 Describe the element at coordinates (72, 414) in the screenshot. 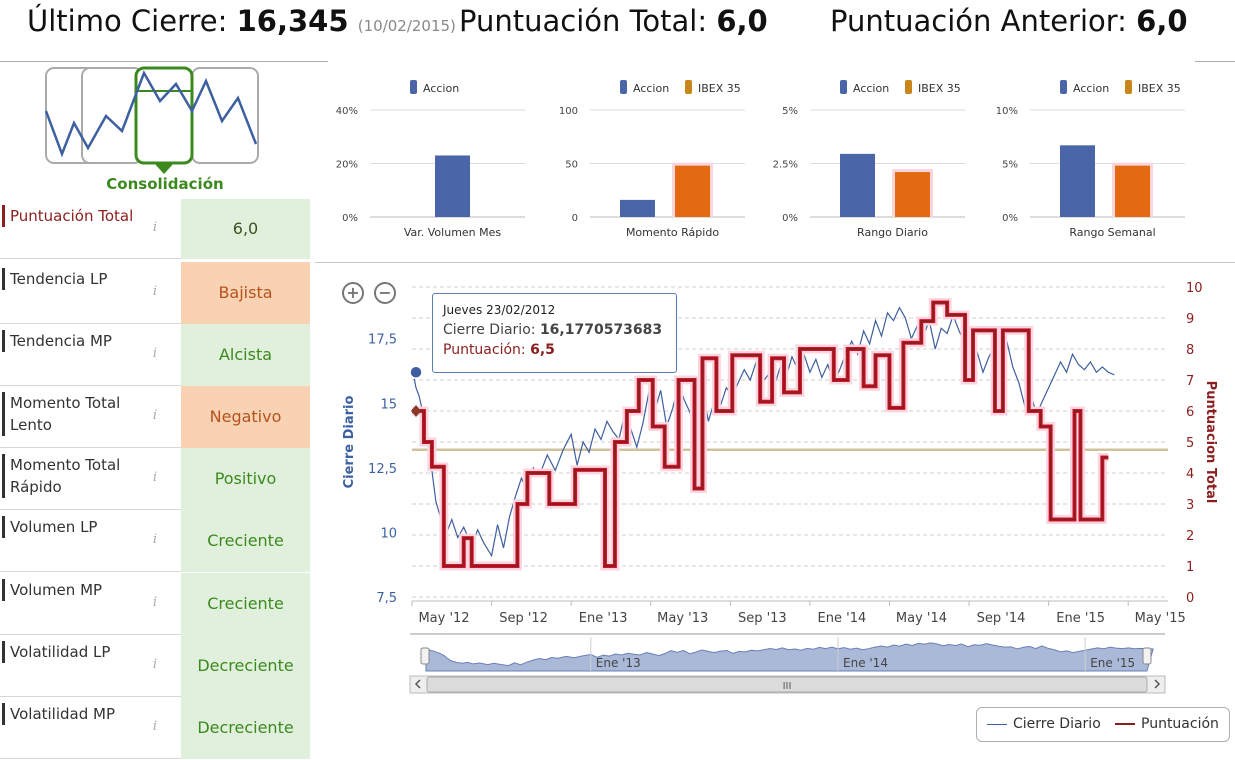

I see `indicator-label: Momento Total Lento` at that location.